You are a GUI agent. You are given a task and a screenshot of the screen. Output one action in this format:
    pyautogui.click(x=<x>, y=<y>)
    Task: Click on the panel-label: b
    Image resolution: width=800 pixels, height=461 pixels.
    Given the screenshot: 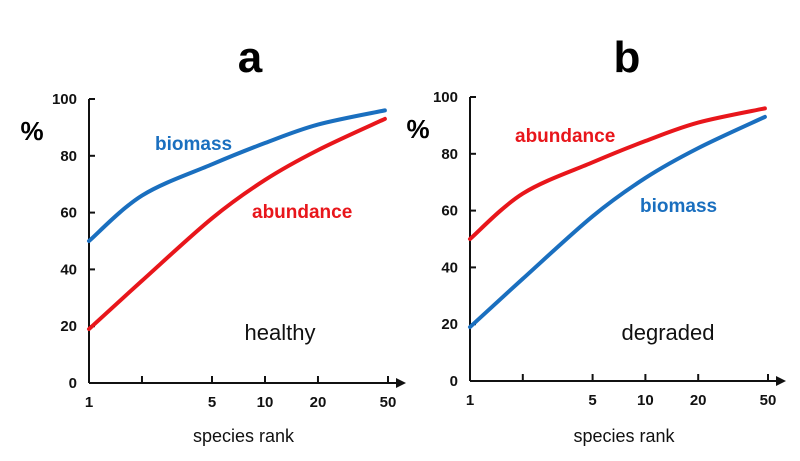 What is the action you would take?
    pyautogui.click(x=627, y=57)
    